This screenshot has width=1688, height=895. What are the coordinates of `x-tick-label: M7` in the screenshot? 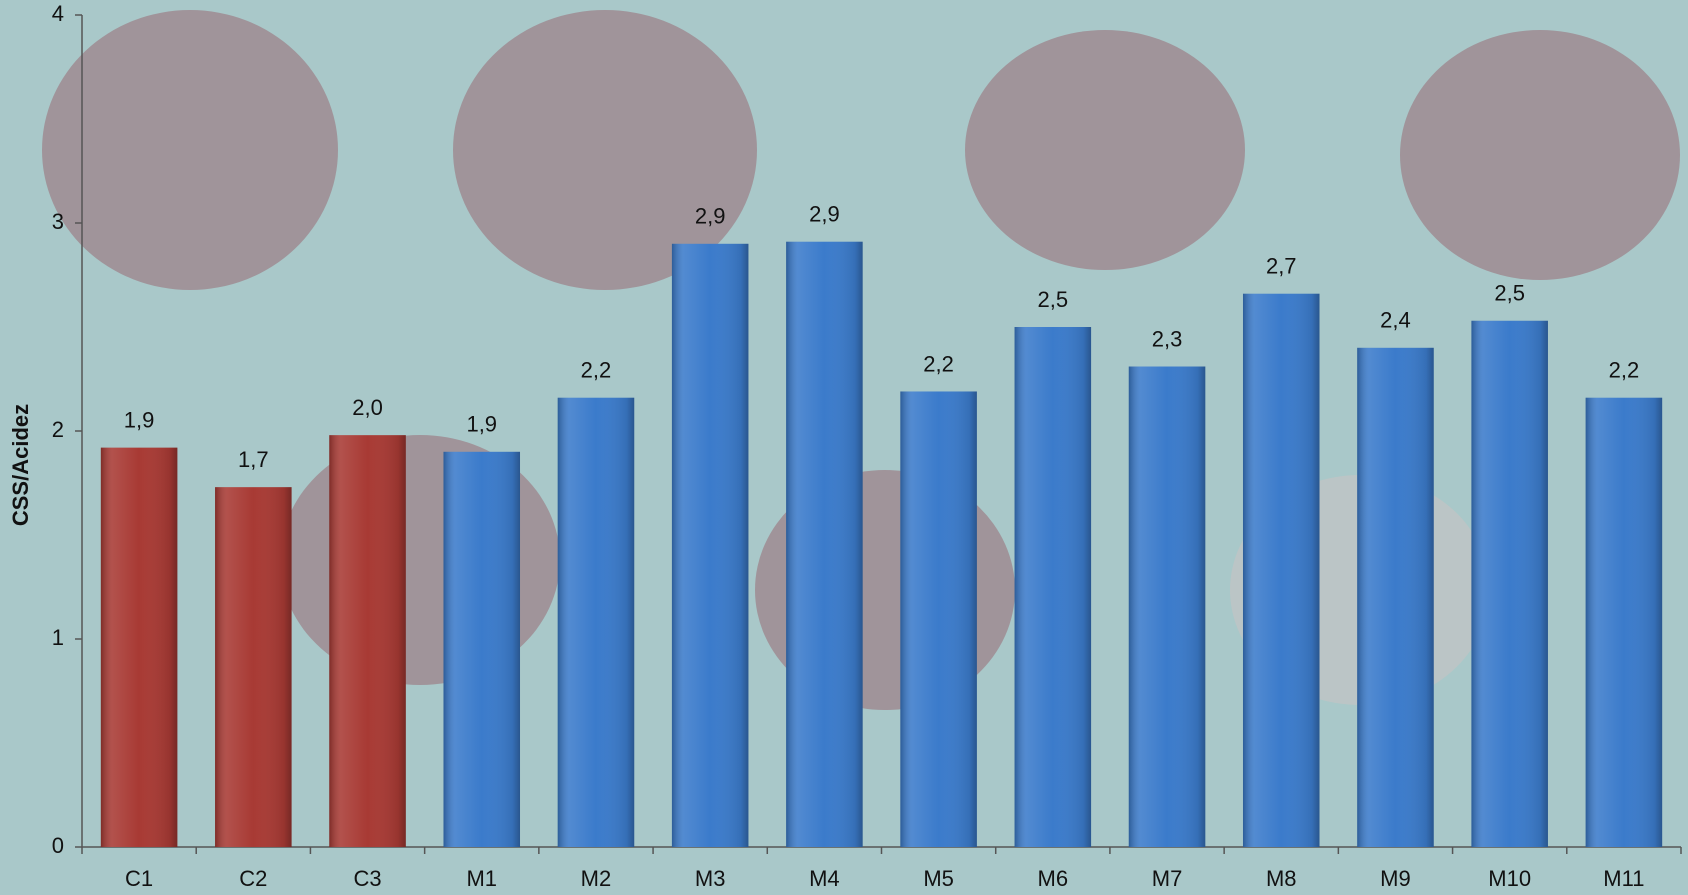 It's located at (1167, 878).